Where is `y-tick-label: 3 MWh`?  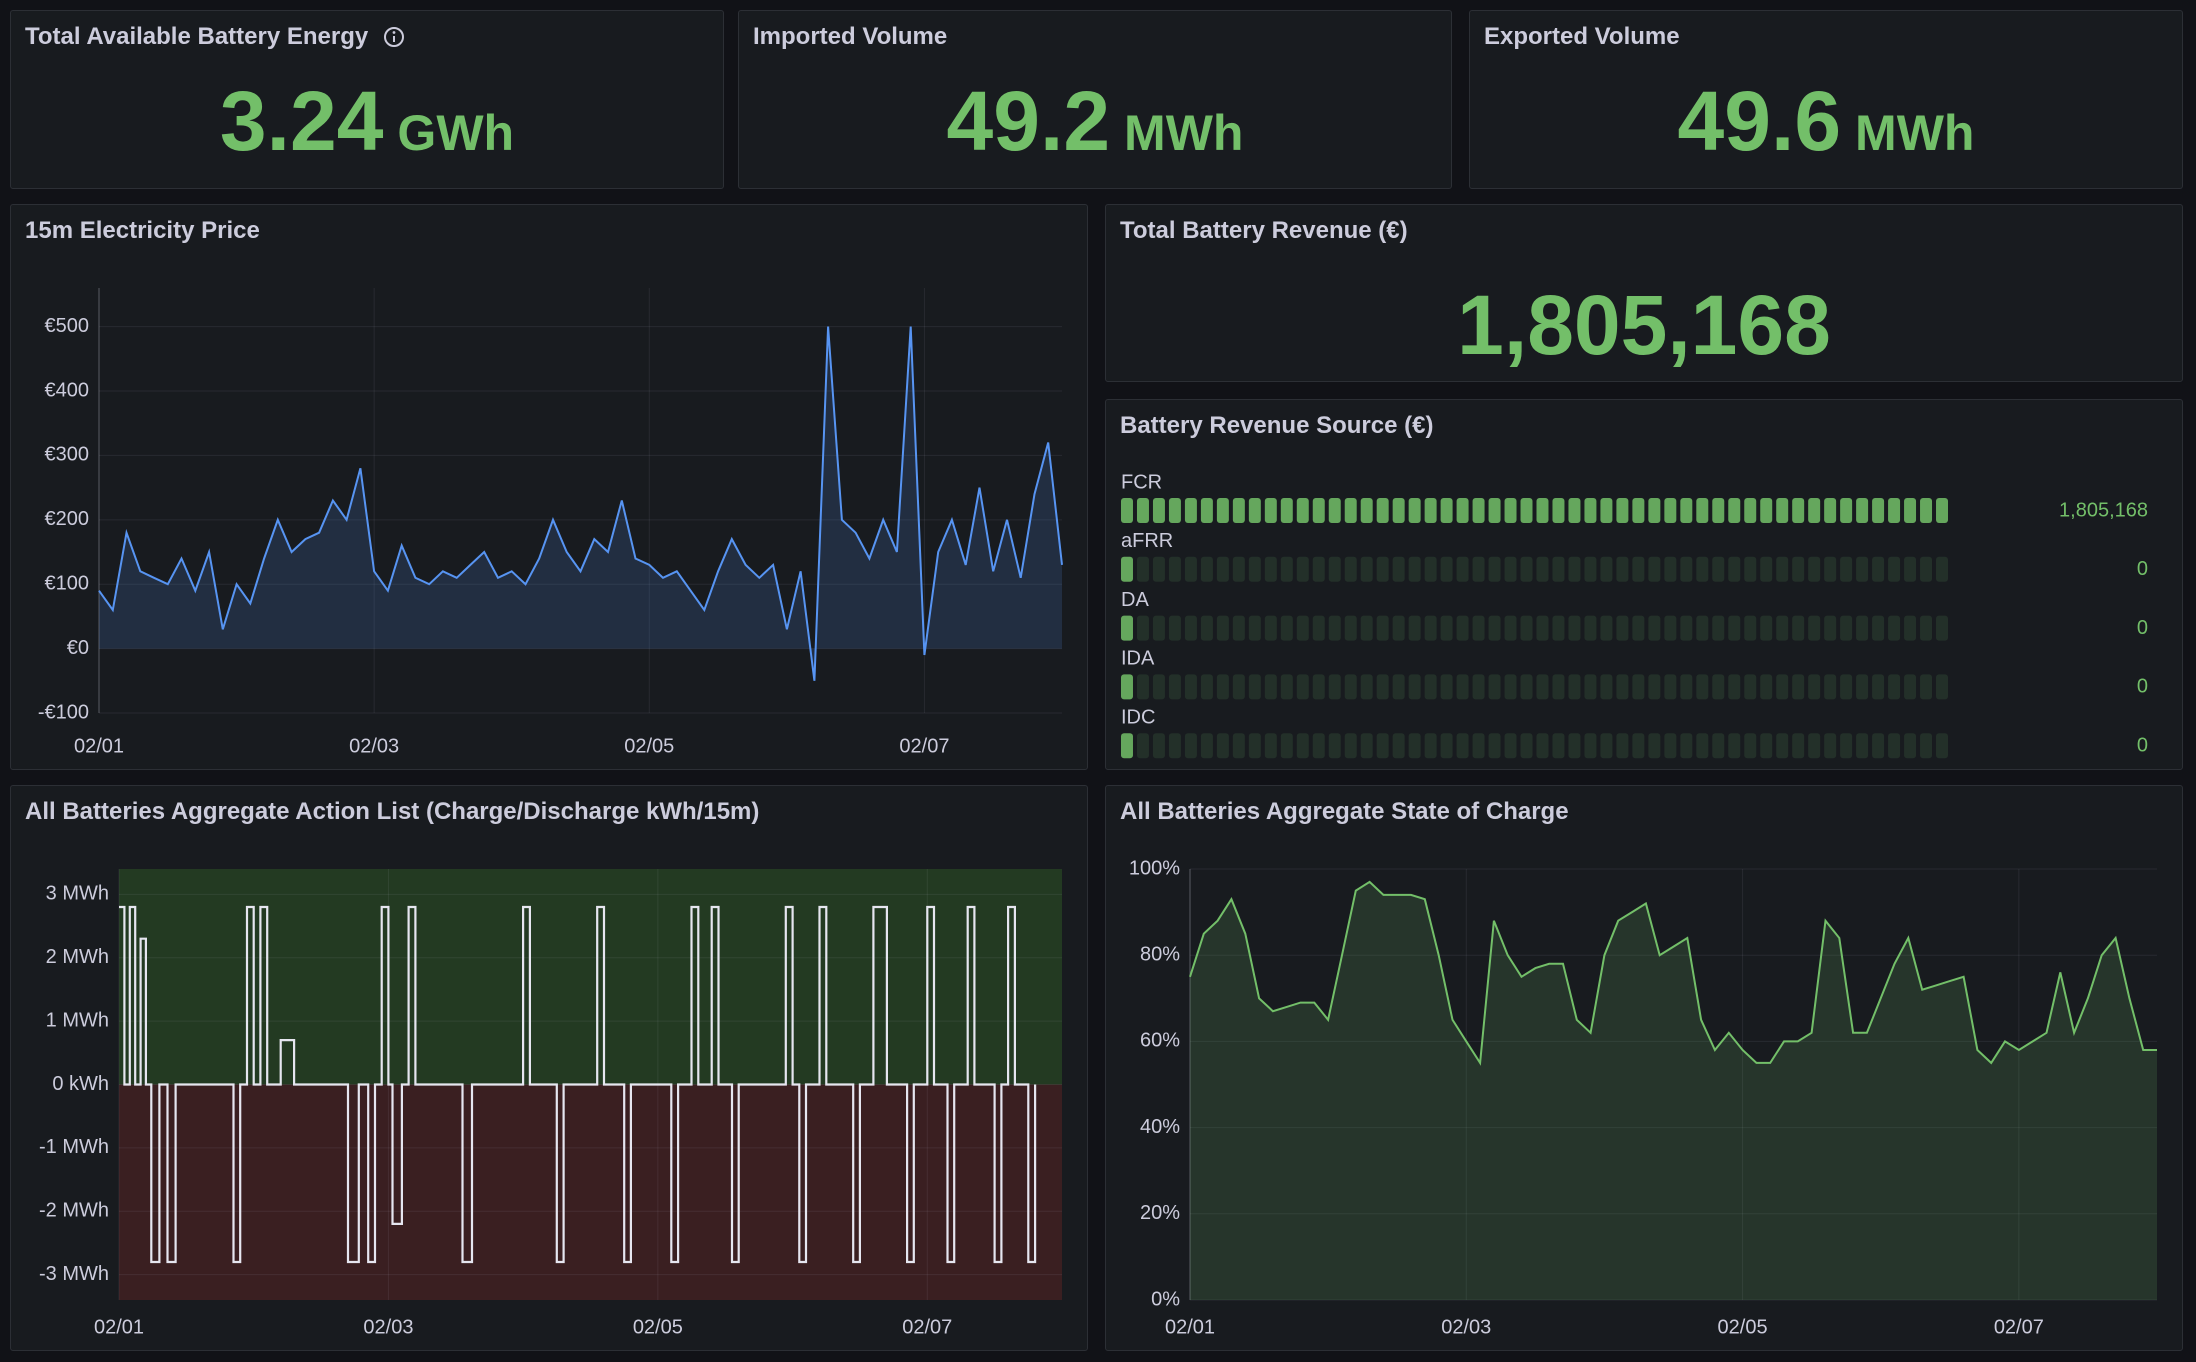
y-tick-label: 3 MWh is located at coordinates (77, 894).